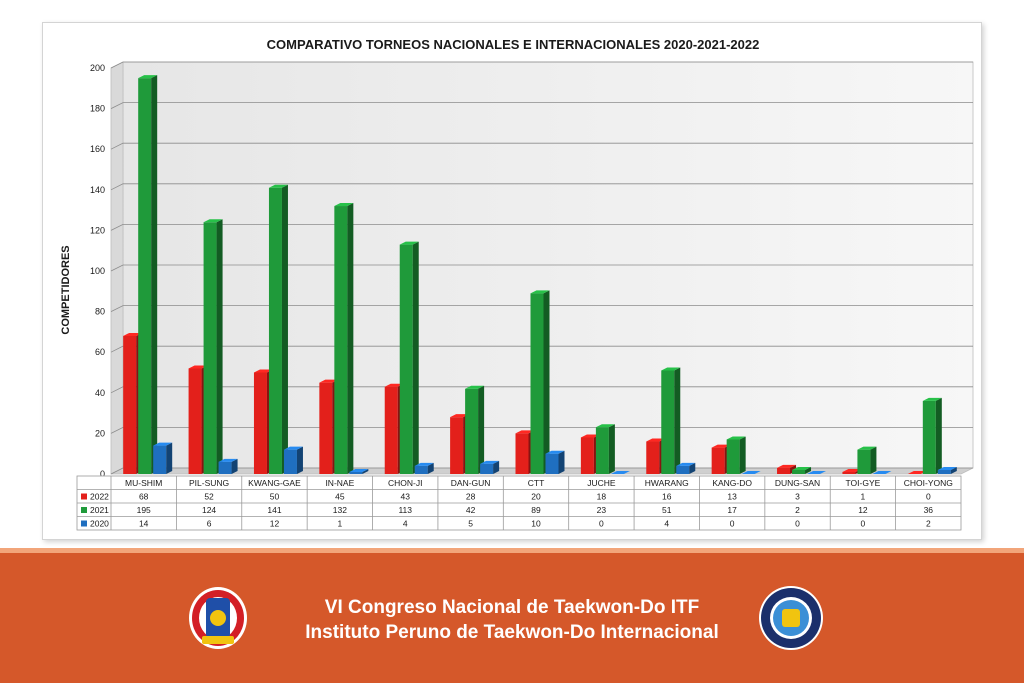 The width and height of the screenshot is (1024, 683). Describe the element at coordinates (928, 483) in the screenshot. I see `x-tick-label: CHOI-YONG` at that location.